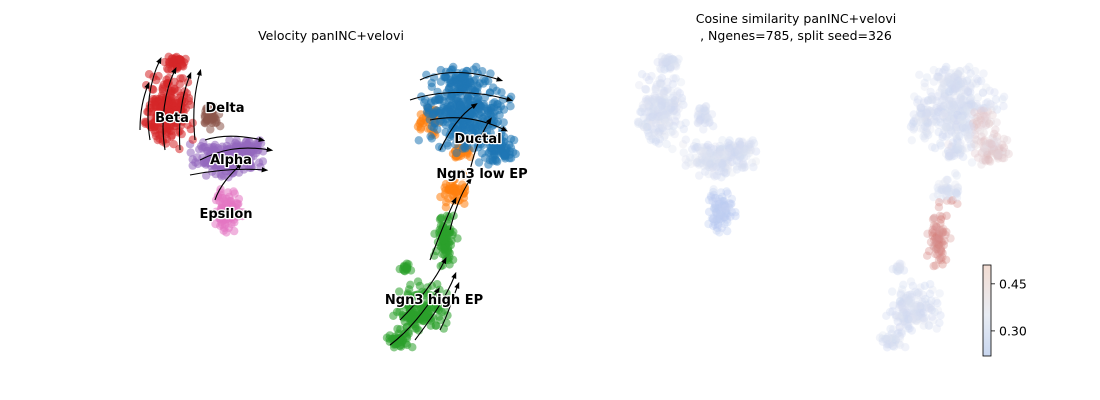 Image resolution: width=1100 pixels, height=400 pixels. What do you see at coordinates (443, 229) in the screenshot?
I see `streamline` at bounding box center [443, 229].